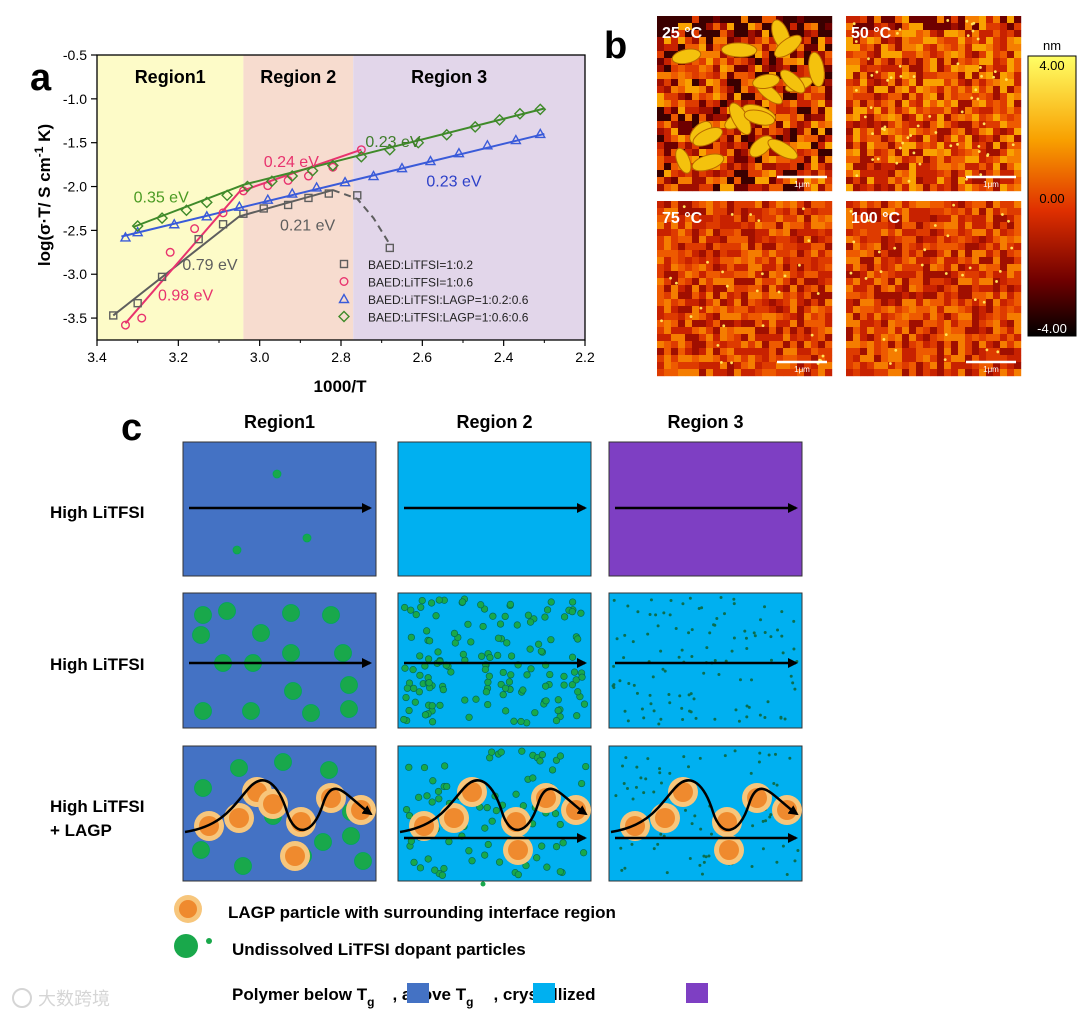  Describe the element at coordinates (448, 300) in the screenshot. I see `legend-entry-2: BAED:LiTFSI:LAGP=1:0.2:0.6` at that location.